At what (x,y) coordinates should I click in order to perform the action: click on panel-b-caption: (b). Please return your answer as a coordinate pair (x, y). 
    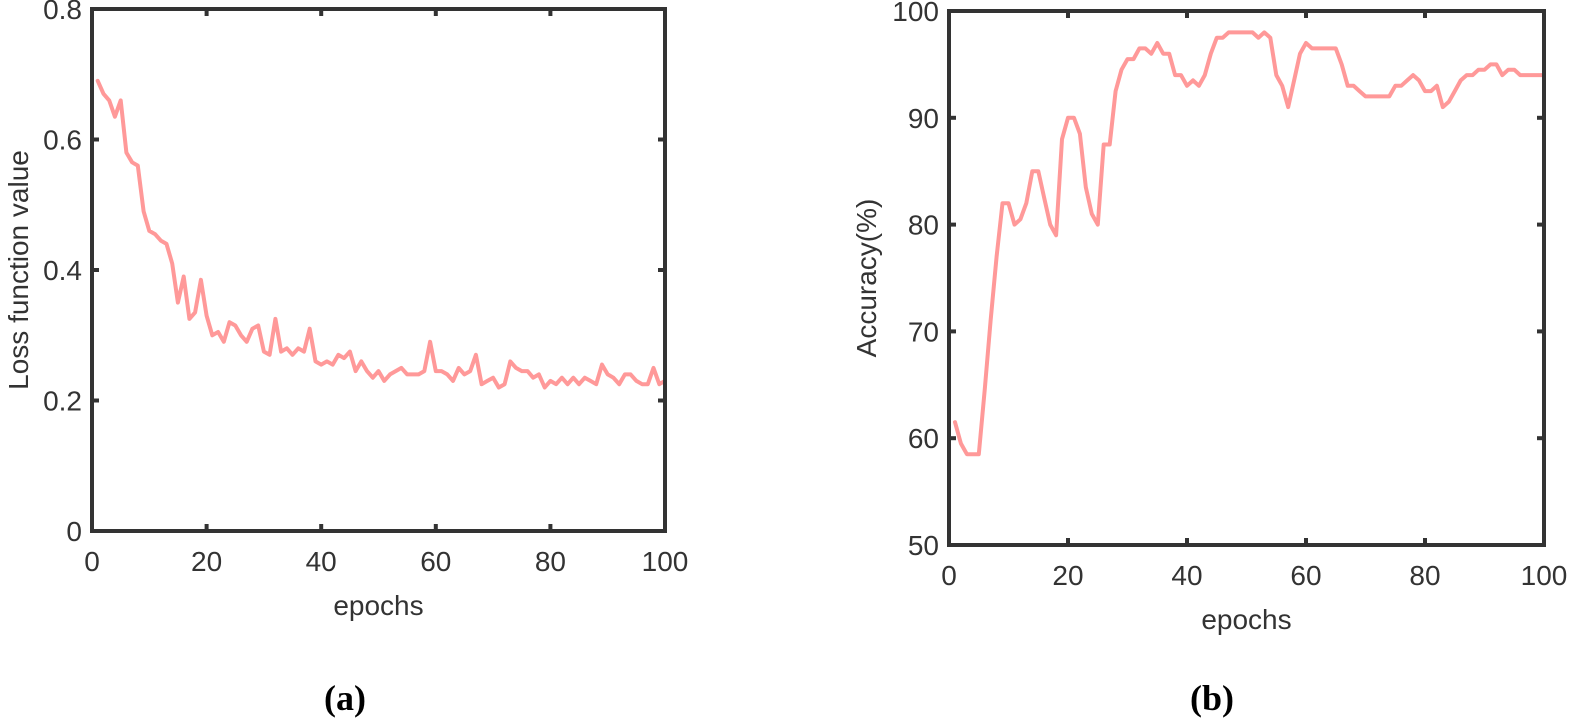
    Looking at the image, I should click on (1212, 698).